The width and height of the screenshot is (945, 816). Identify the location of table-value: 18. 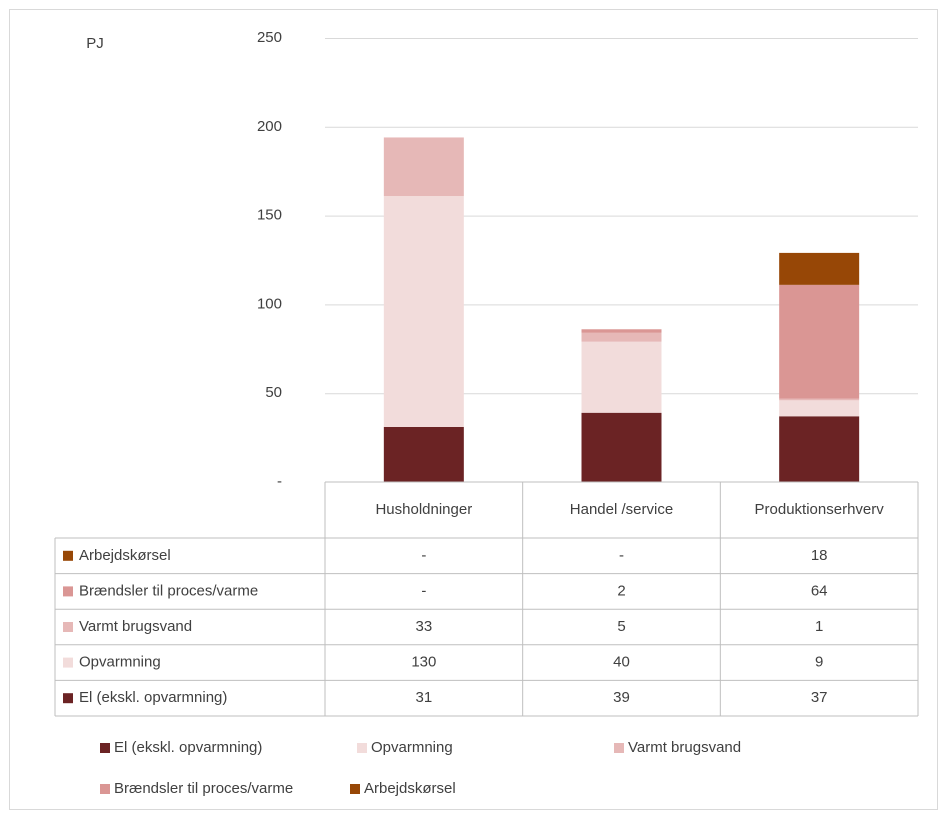
(819, 555).